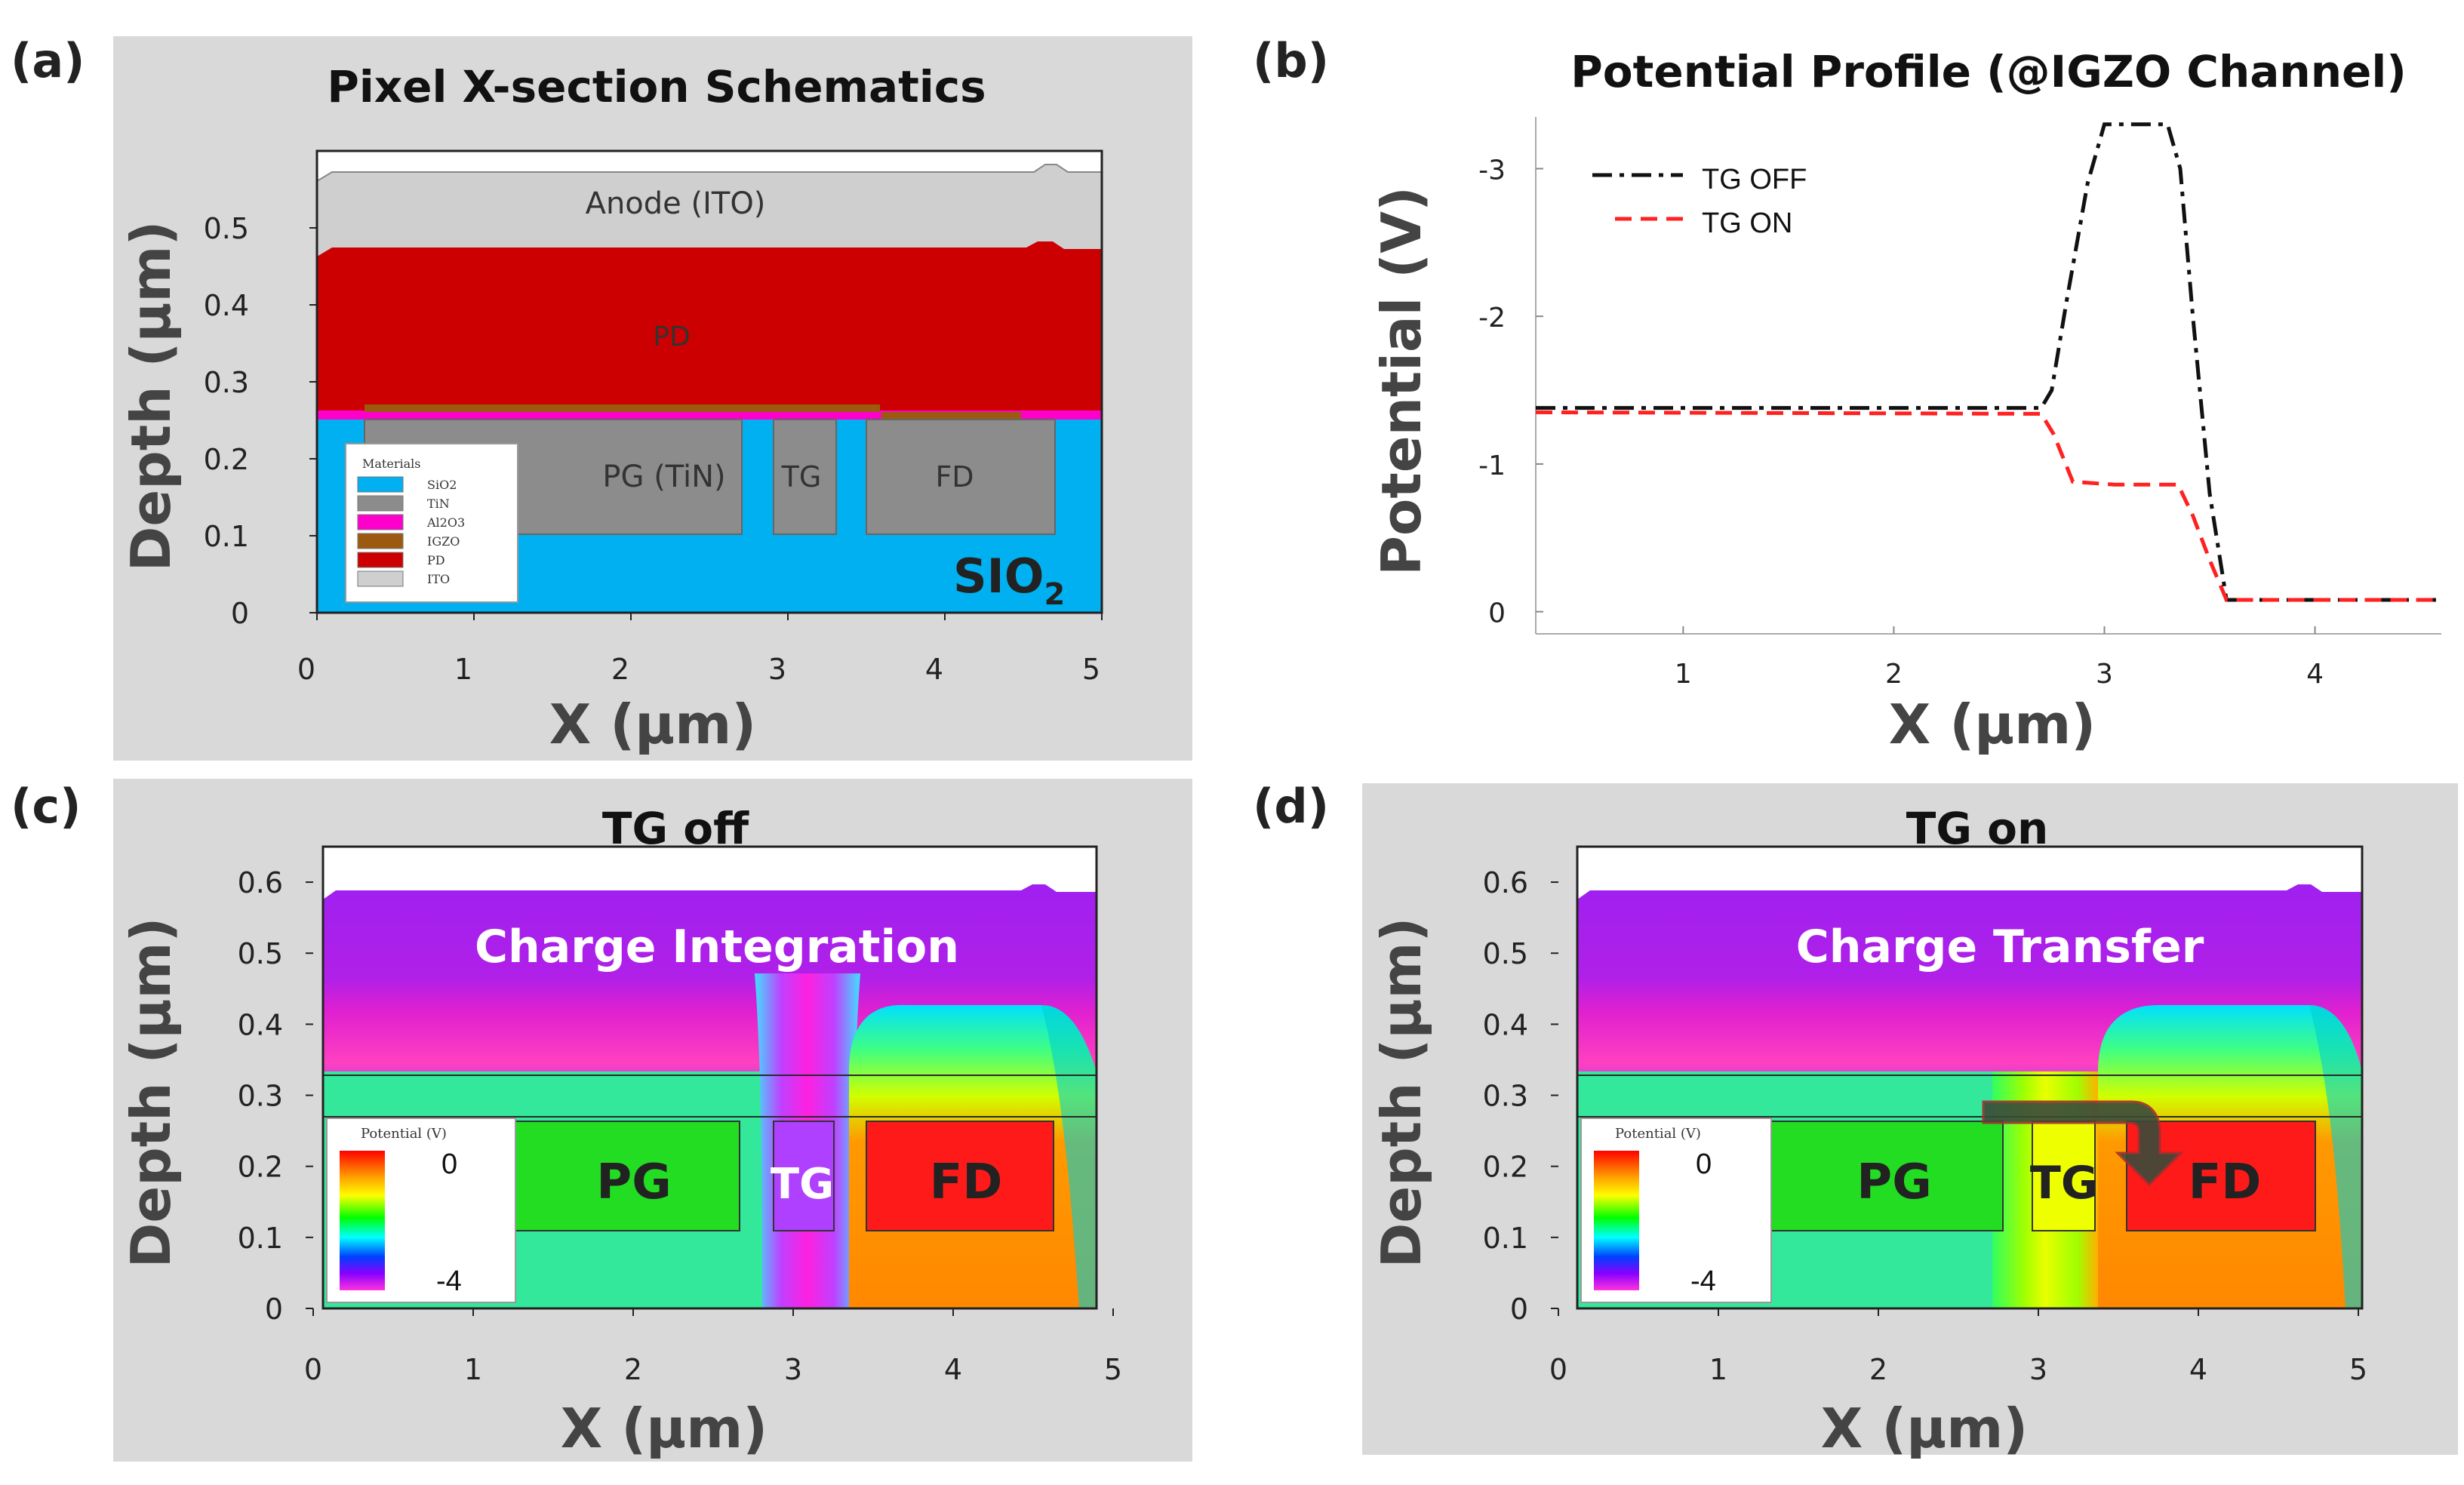 The height and width of the screenshot is (1485, 2464). I want to click on panel-a-letter: (a), so click(48, 60).